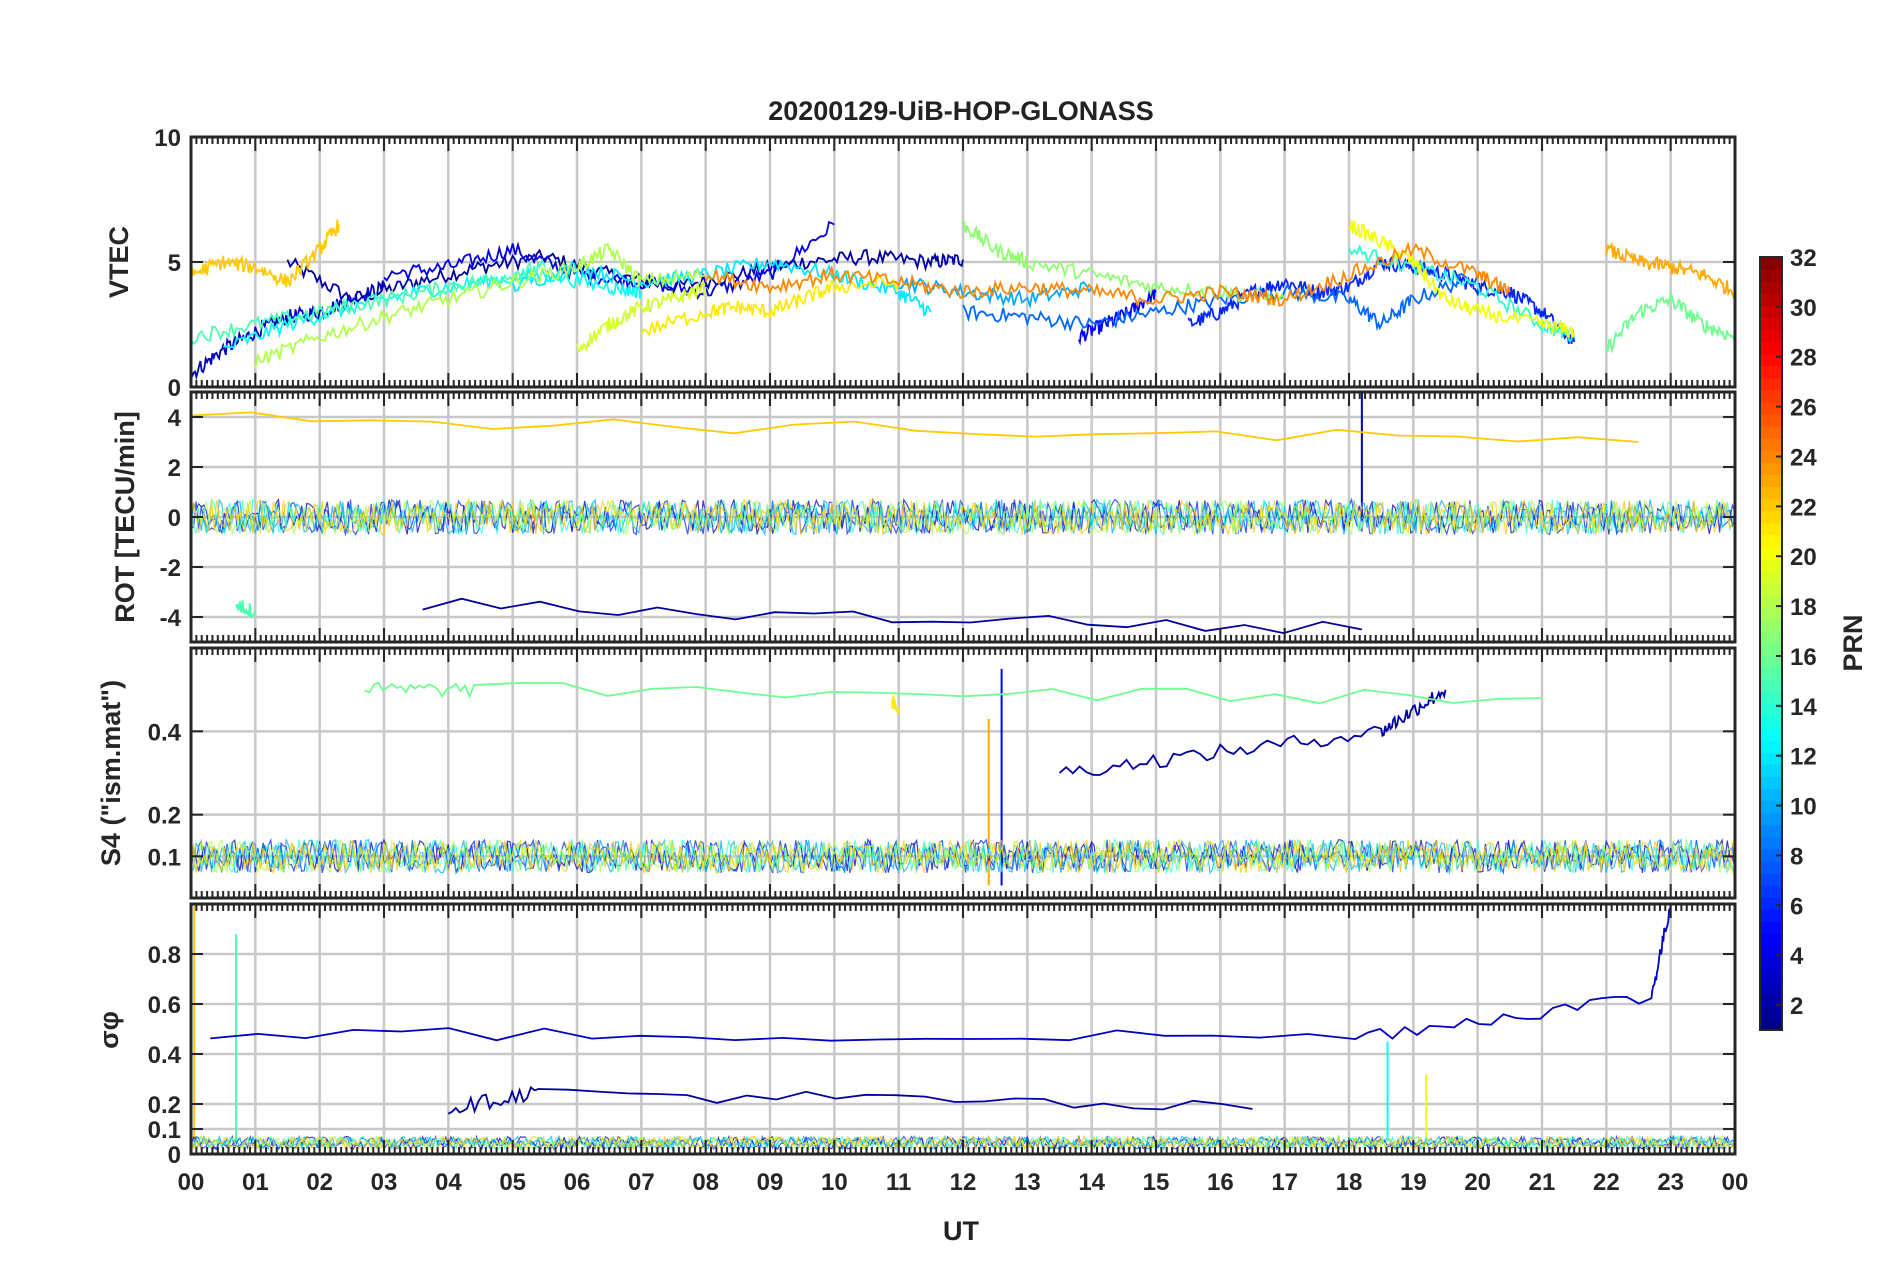 The image size is (1902, 1272). Describe the element at coordinates (1803, 408) in the screenshot. I see `colorbar-tick-label: 26` at that location.